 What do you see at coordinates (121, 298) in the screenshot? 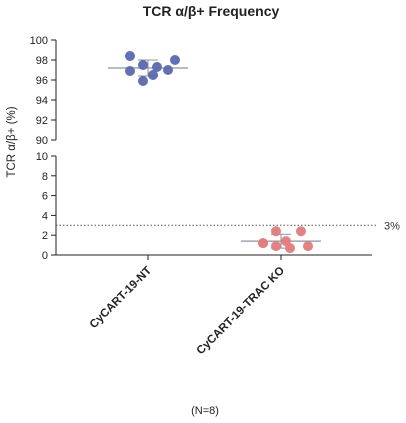
I see `x-tick-label: CyCART-19-NT` at bounding box center [121, 298].